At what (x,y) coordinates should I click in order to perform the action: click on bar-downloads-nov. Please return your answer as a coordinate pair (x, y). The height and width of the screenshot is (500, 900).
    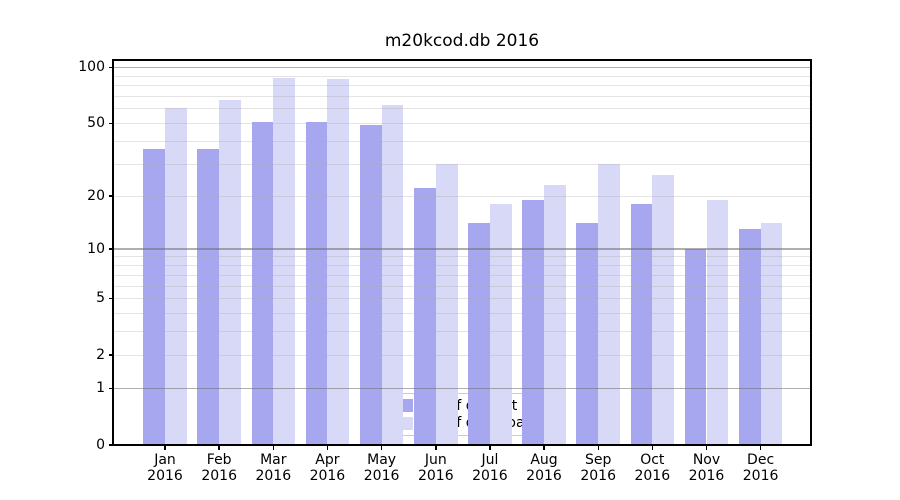
    Looking at the image, I should click on (717, 321).